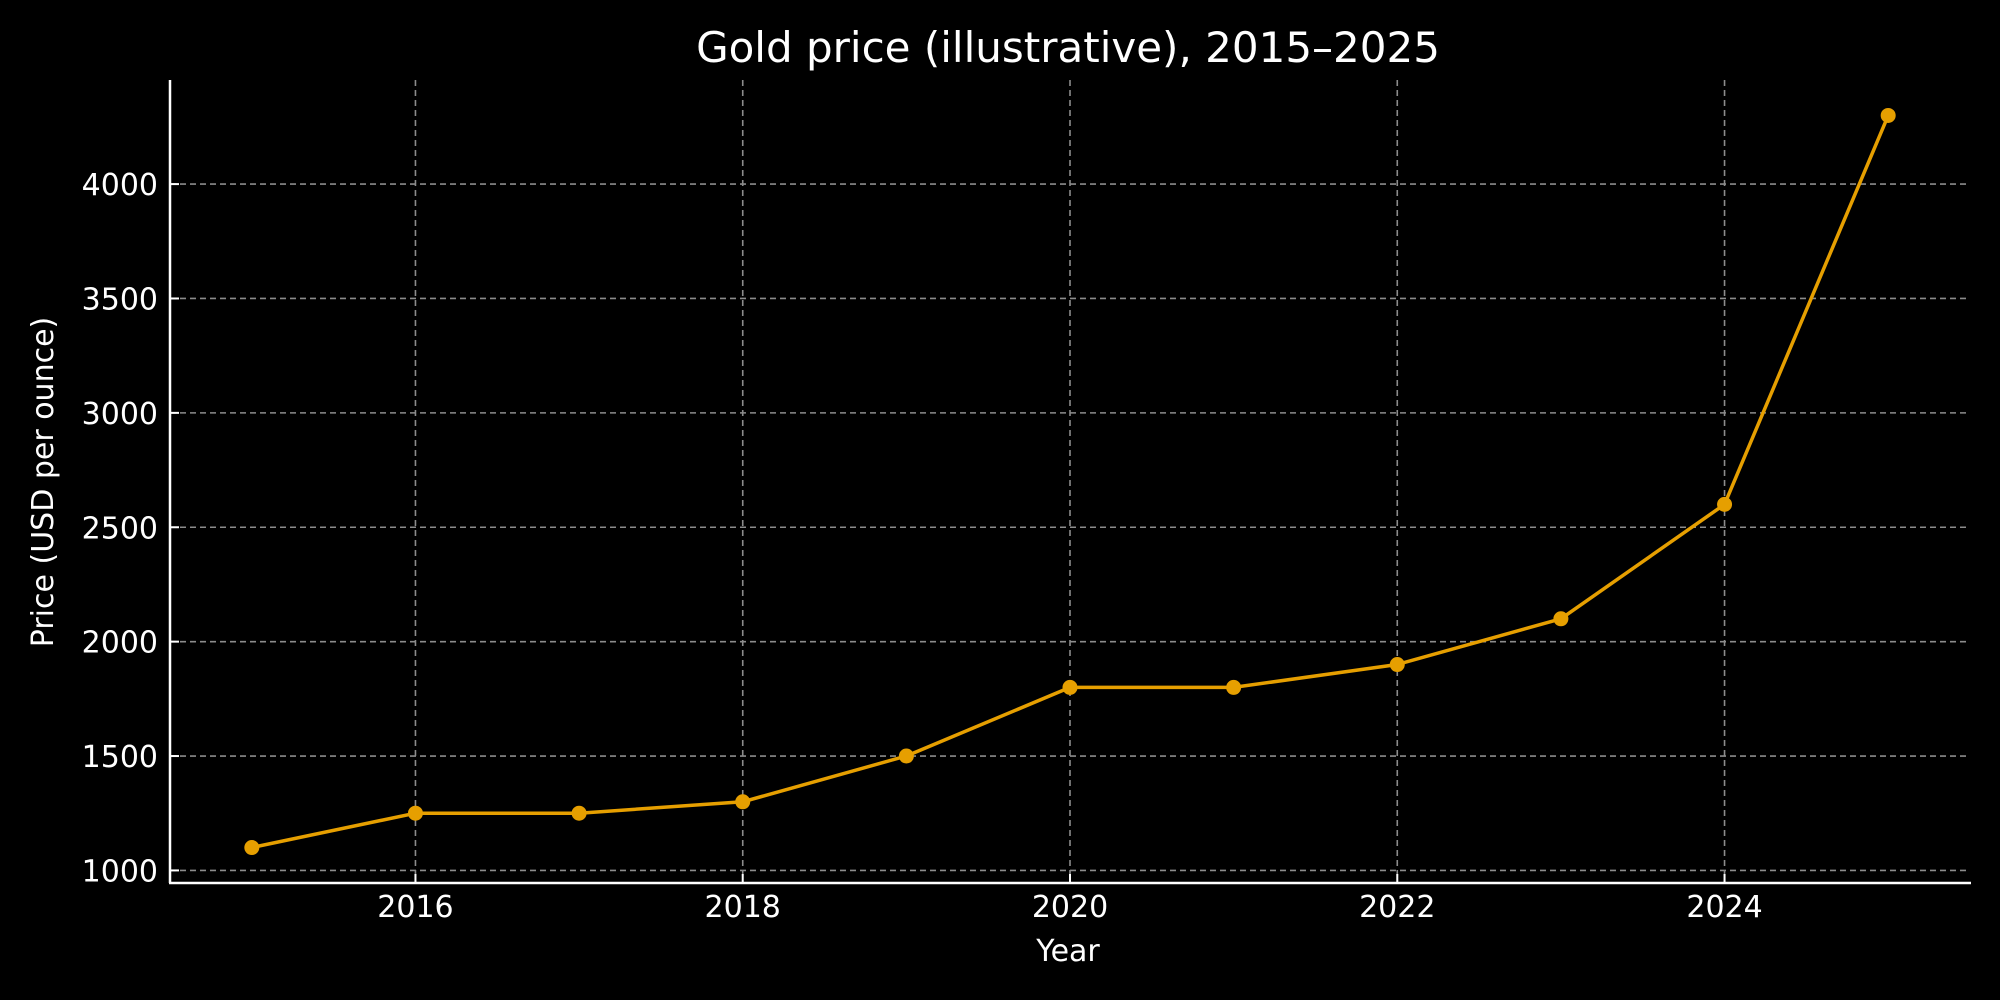 The width and height of the screenshot is (2000, 1000). What do you see at coordinates (1070, 907) in the screenshot?
I see `x-tick-label: 2020` at bounding box center [1070, 907].